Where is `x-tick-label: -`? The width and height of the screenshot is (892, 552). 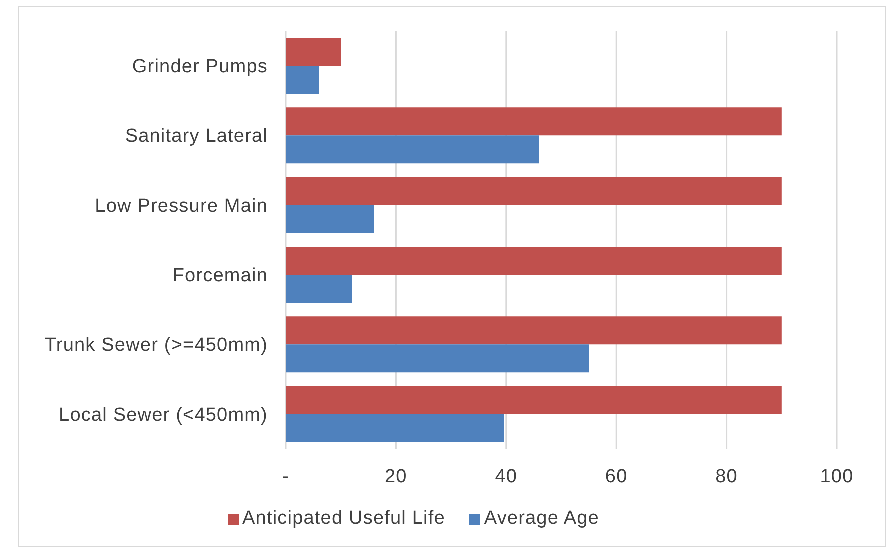
x-tick-label: - is located at coordinates (286, 477).